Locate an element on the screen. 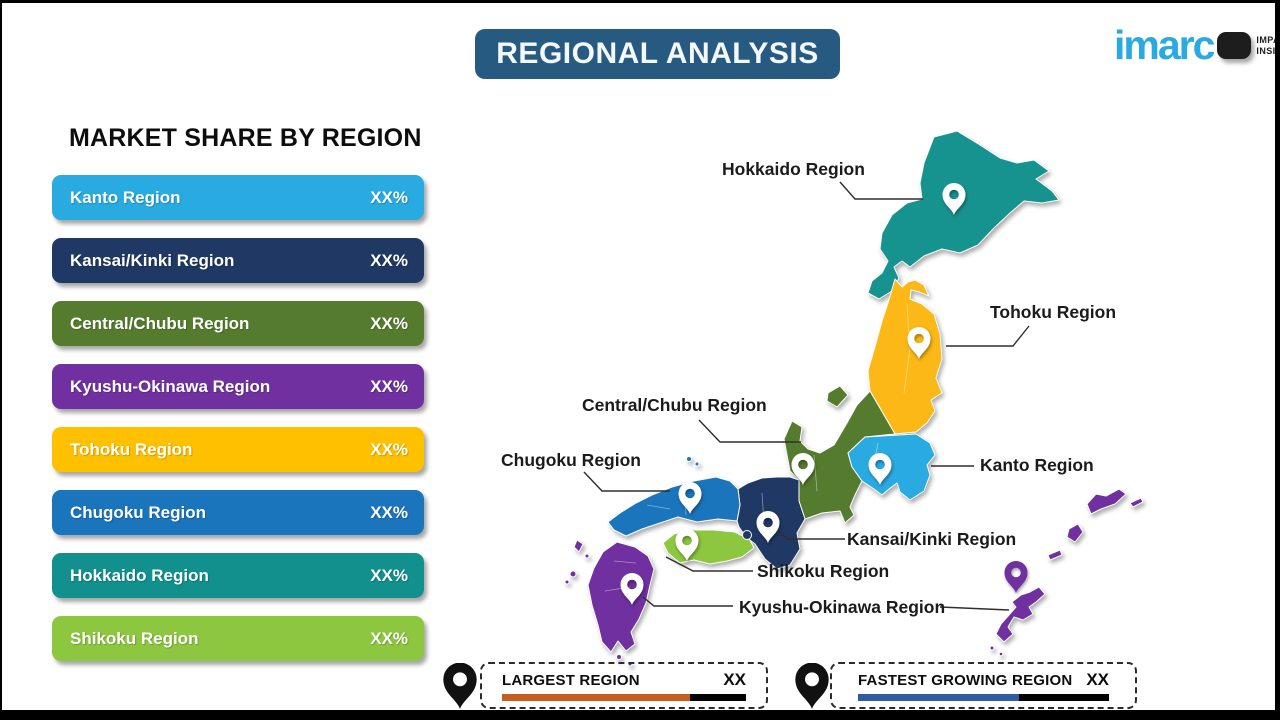 This screenshot has height=720, width=1280. shikoku-connector-line is located at coordinates (709, 564).